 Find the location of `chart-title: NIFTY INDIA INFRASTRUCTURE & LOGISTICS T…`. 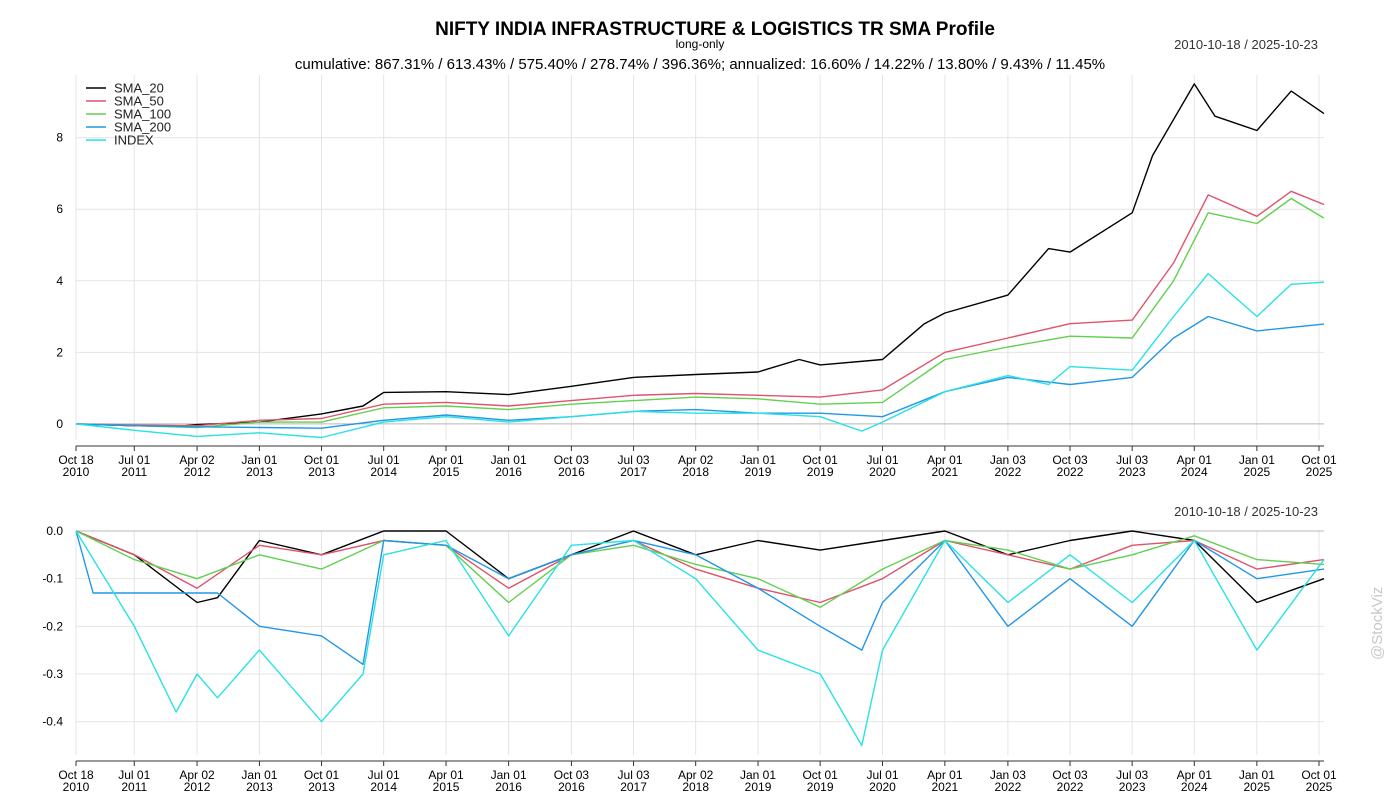

chart-title: NIFTY INDIA INFRASTRUCTURE & LOGISTICS T… is located at coordinates (715, 29).